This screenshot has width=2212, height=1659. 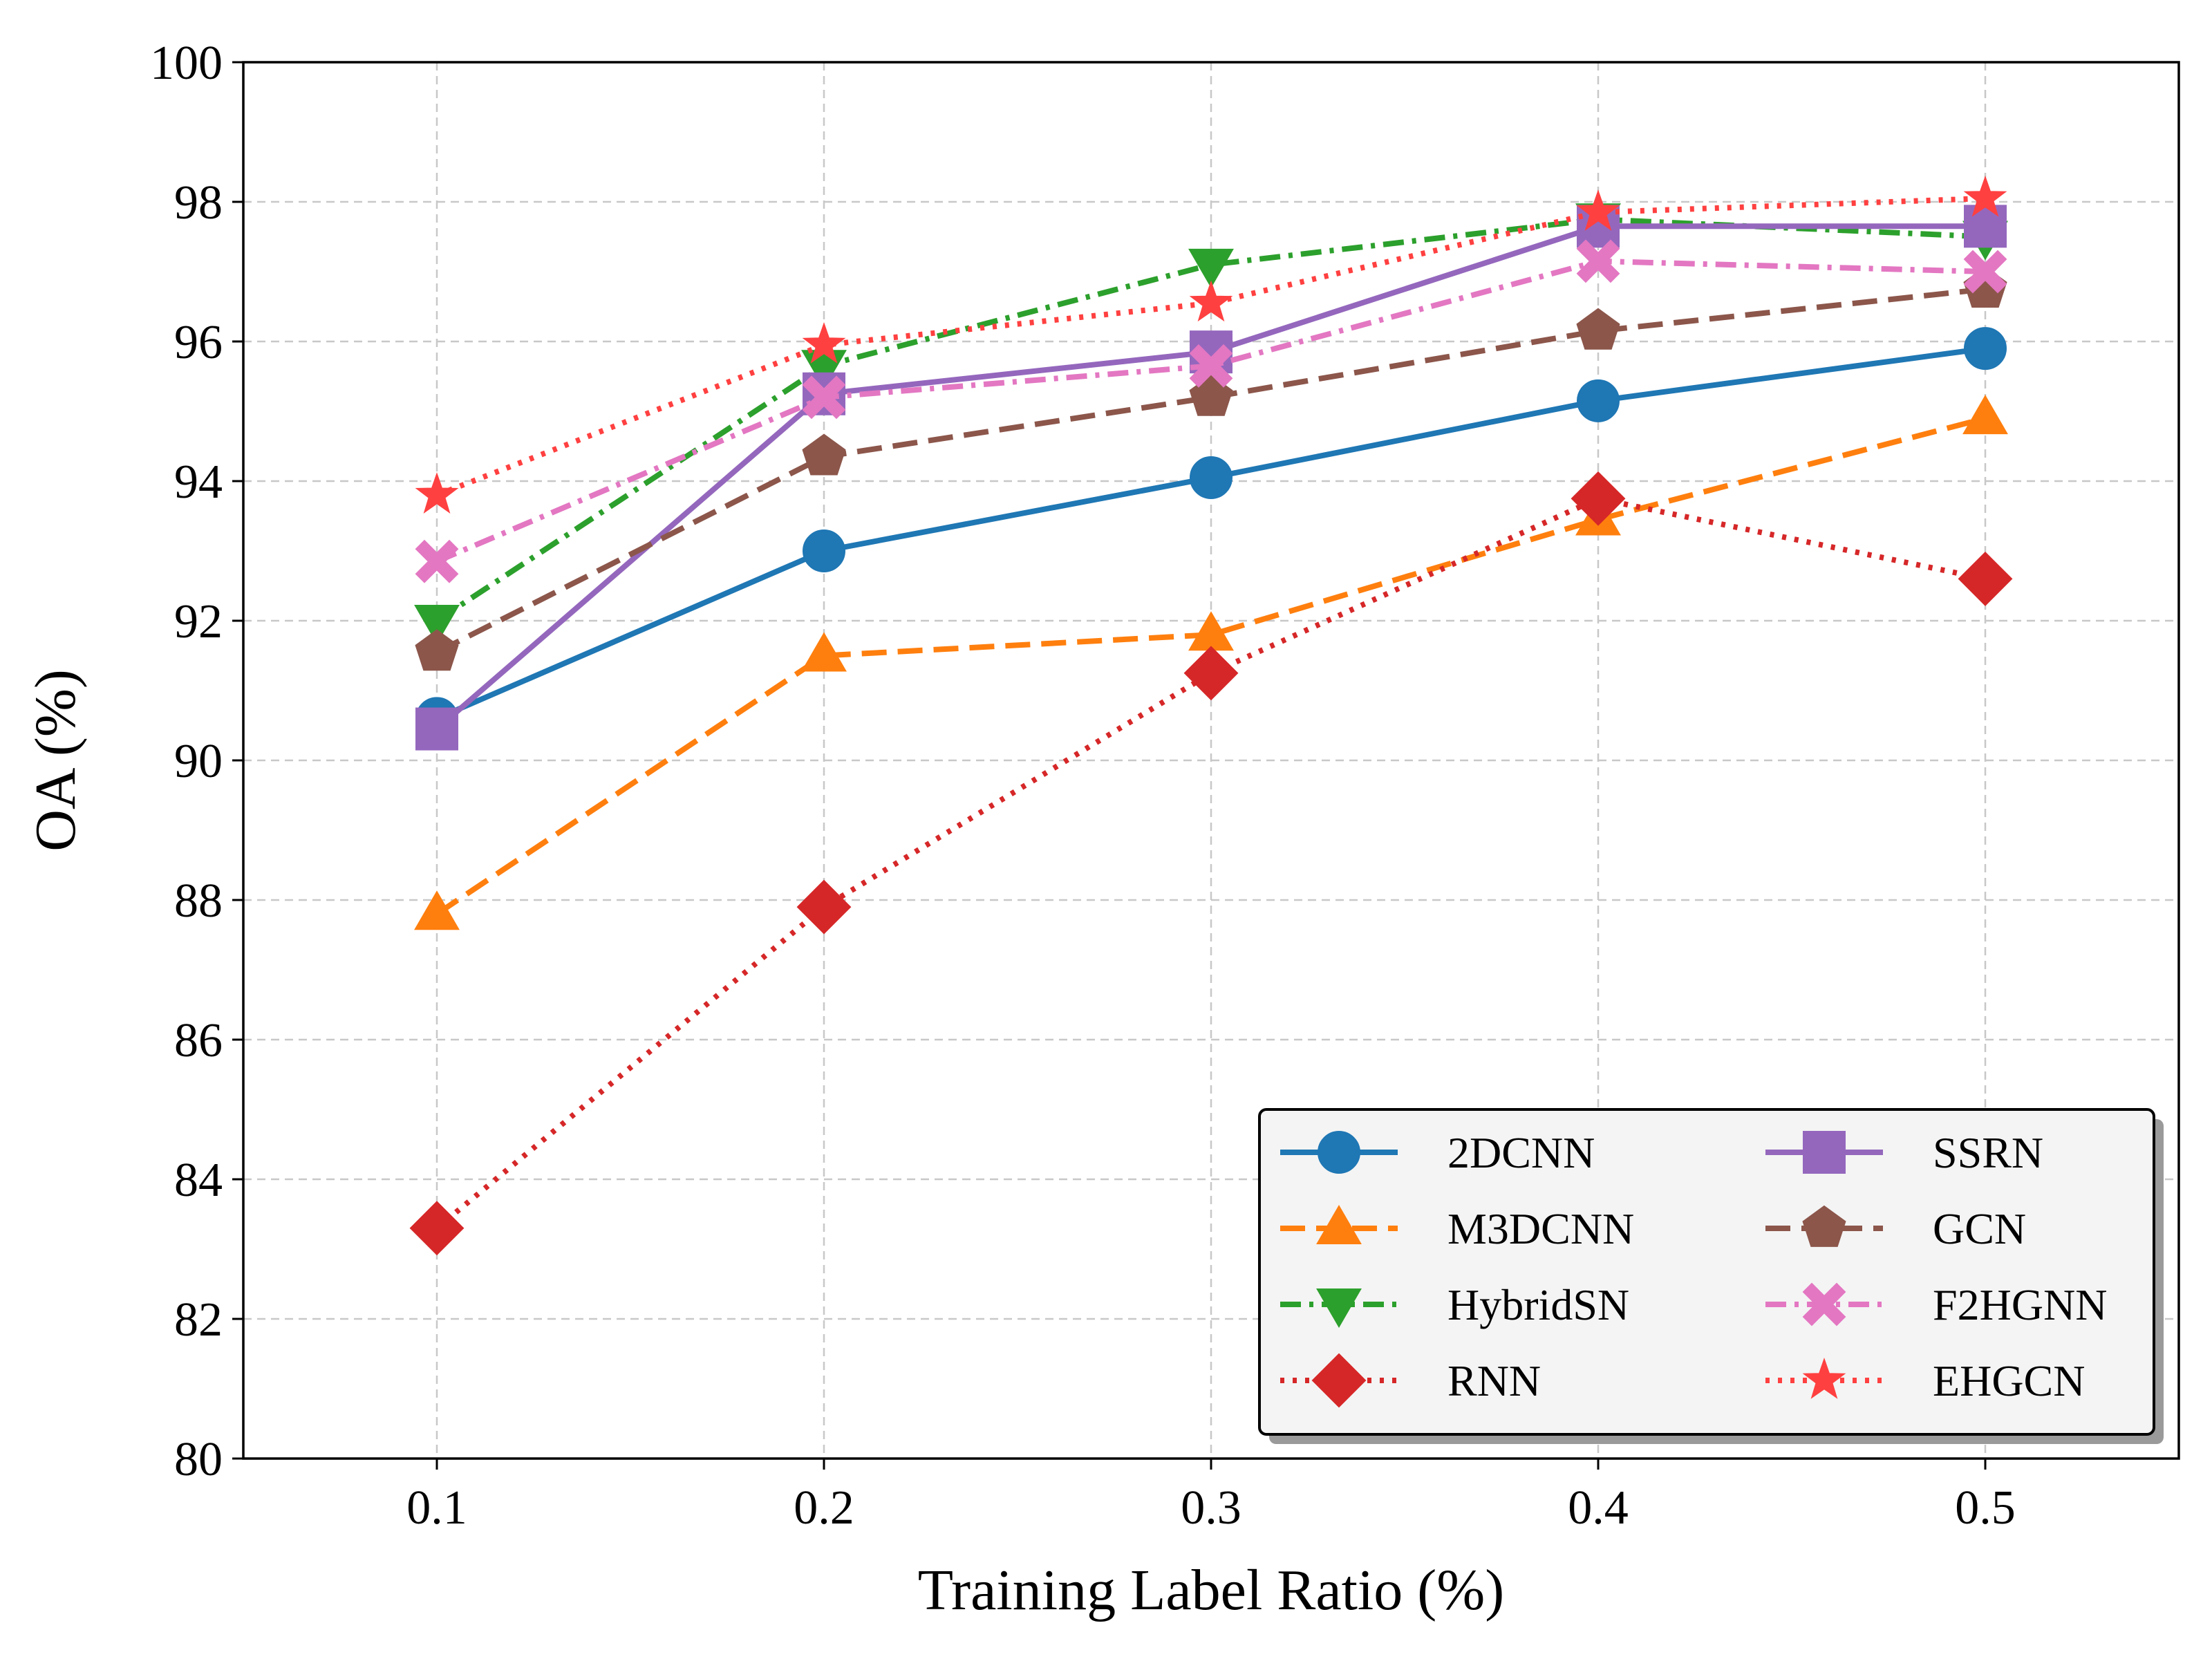 What do you see at coordinates (1707, 1272) in the screenshot?
I see `legend-box` at bounding box center [1707, 1272].